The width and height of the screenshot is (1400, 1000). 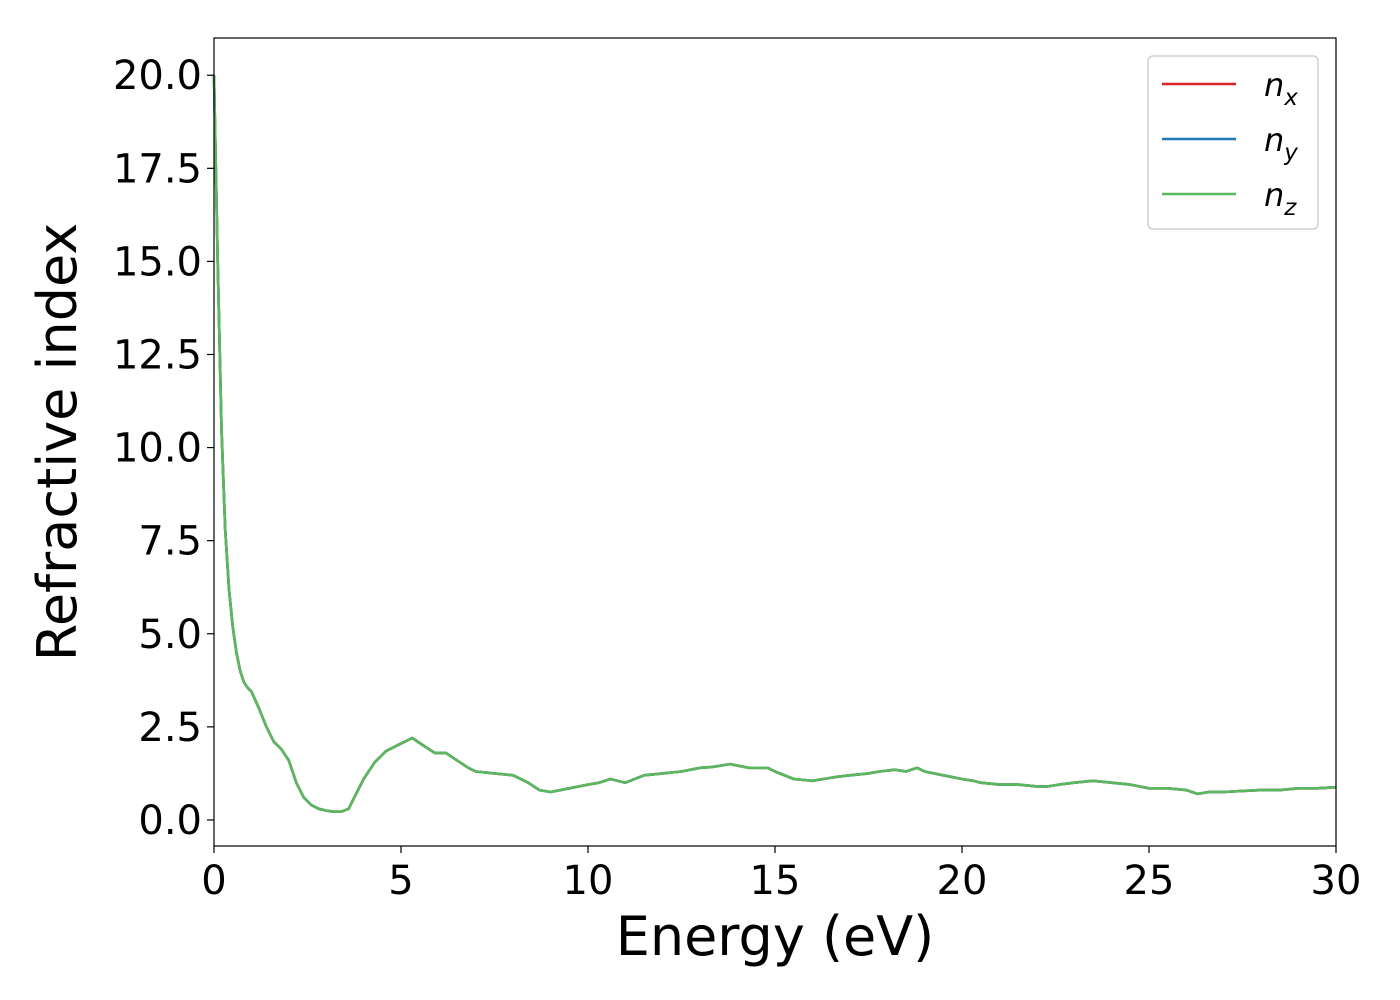 I want to click on x-tick-label: 0, so click(x=213, y=881).